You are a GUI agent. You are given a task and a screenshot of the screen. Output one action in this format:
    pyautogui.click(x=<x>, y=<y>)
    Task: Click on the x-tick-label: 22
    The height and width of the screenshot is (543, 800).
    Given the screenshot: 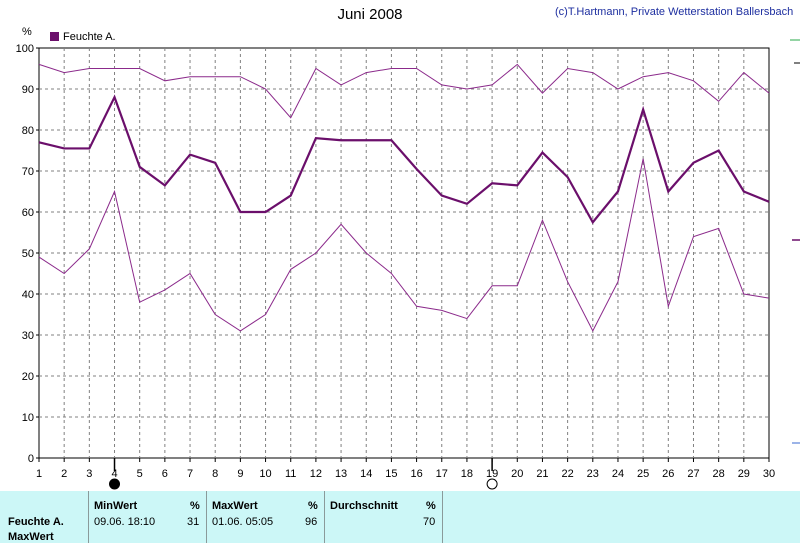 What is the action you would take?
    pyautogui.click(x=567, y=474)
    